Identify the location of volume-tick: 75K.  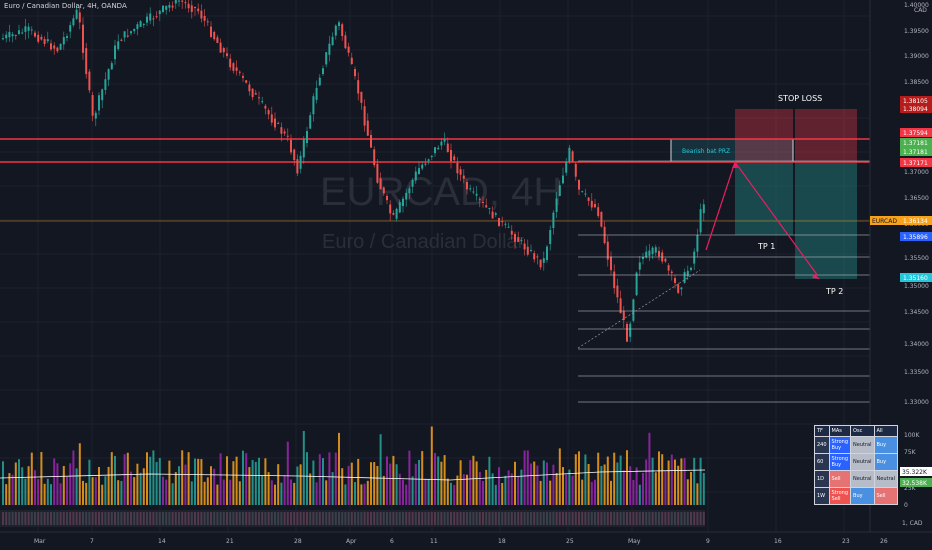
(910, 452).